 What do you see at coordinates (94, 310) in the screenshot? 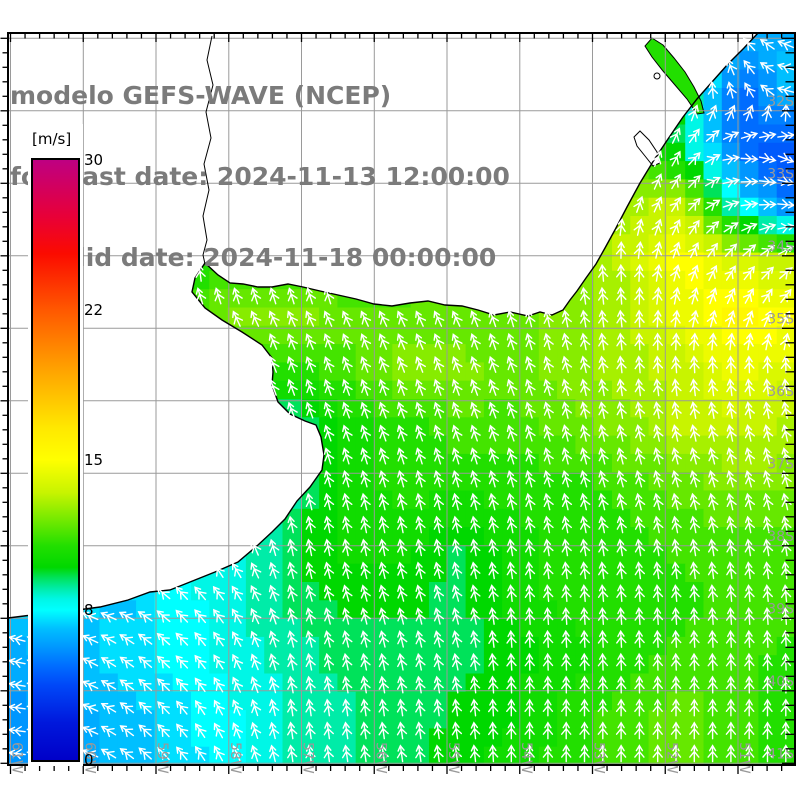
I see `colorbar-tick-22: 22` at bounding box center [94, 310].